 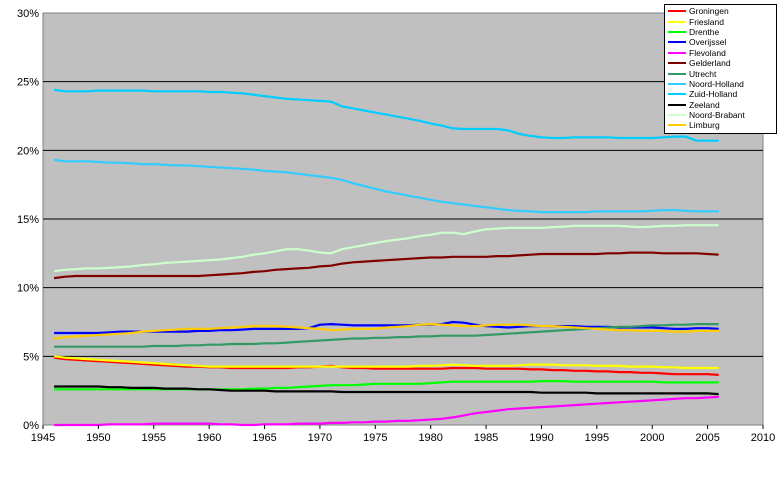 I want to click on legend-label: Groningen, so click(x=709, y=11).